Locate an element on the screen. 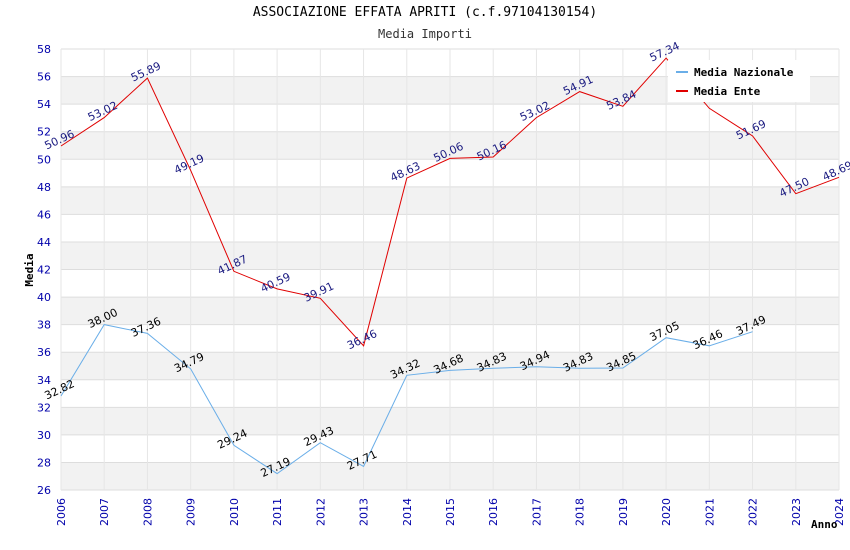  legend-entry: Media Ente is located at coordinates (727, 91).